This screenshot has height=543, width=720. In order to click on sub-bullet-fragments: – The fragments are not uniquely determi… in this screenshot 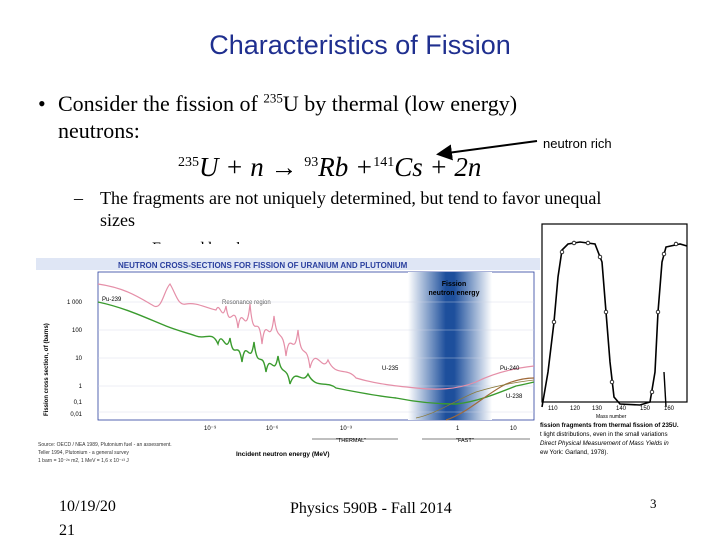, I will do `click(347, 209)`.